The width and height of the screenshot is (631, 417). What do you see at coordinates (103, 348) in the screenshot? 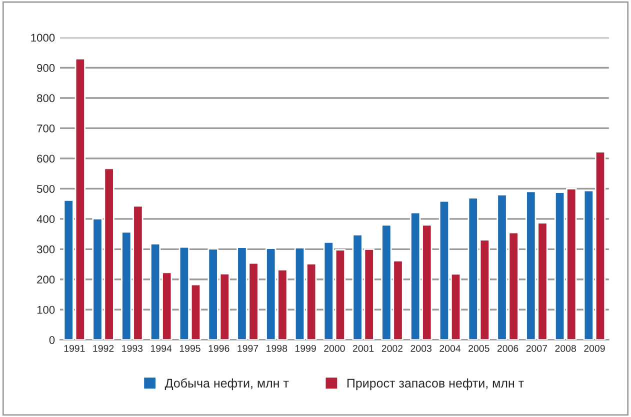
I see `x-tick-label: 1992` at bounding box center [103, 348].